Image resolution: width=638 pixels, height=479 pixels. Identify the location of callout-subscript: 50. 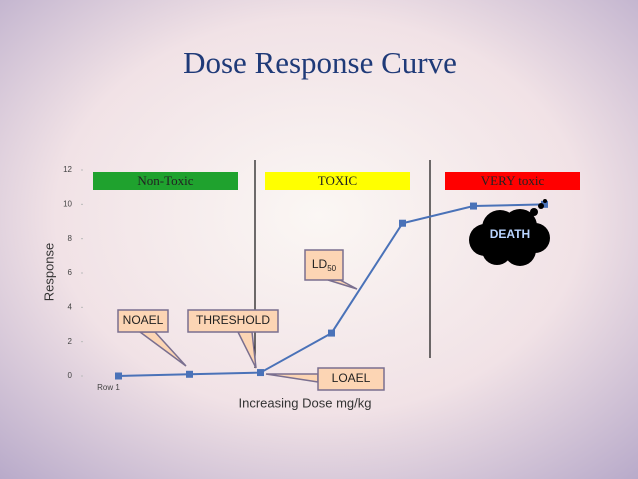
(331, 268).